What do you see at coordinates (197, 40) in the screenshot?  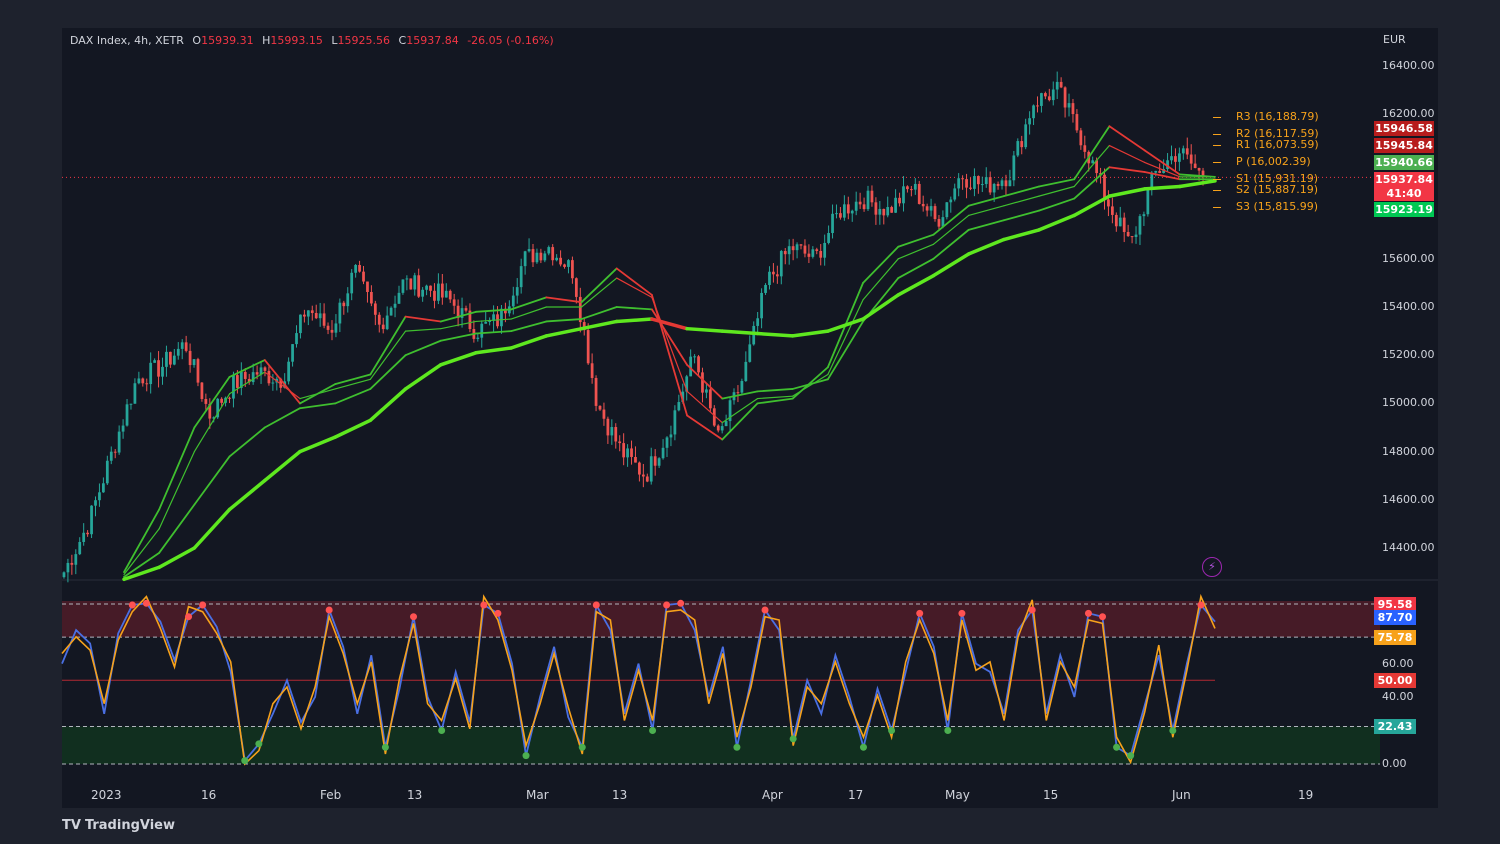 I see `open-label: O` at bounding box center [197, 40].